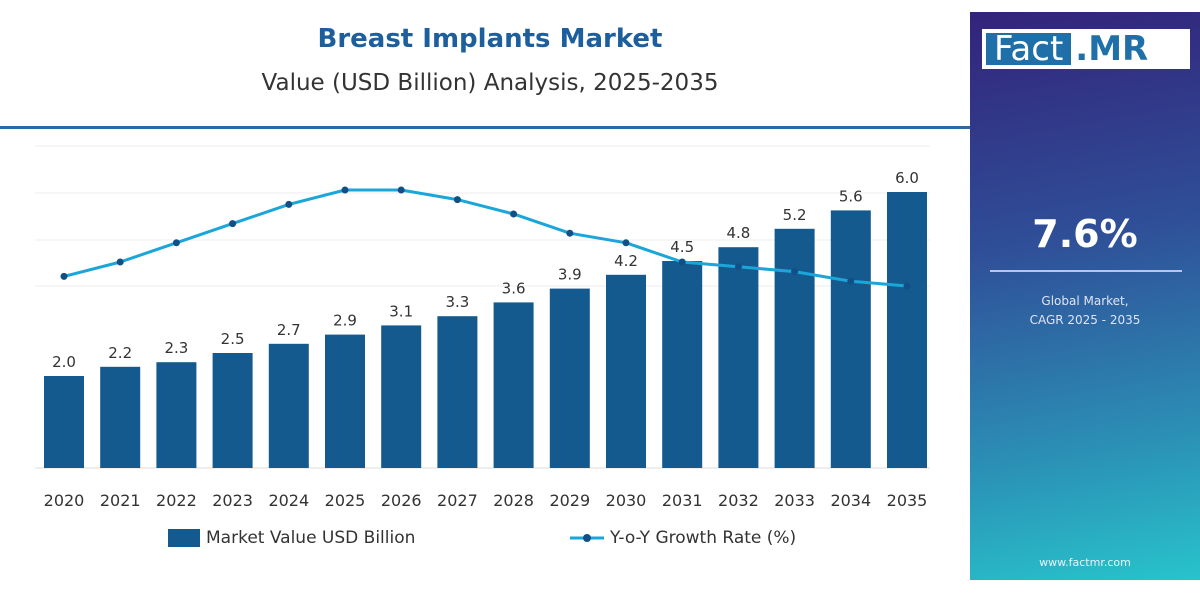 This screenshot has height=600, width=1200. I want to click on legend-bar-swatch, so click(184, 538).